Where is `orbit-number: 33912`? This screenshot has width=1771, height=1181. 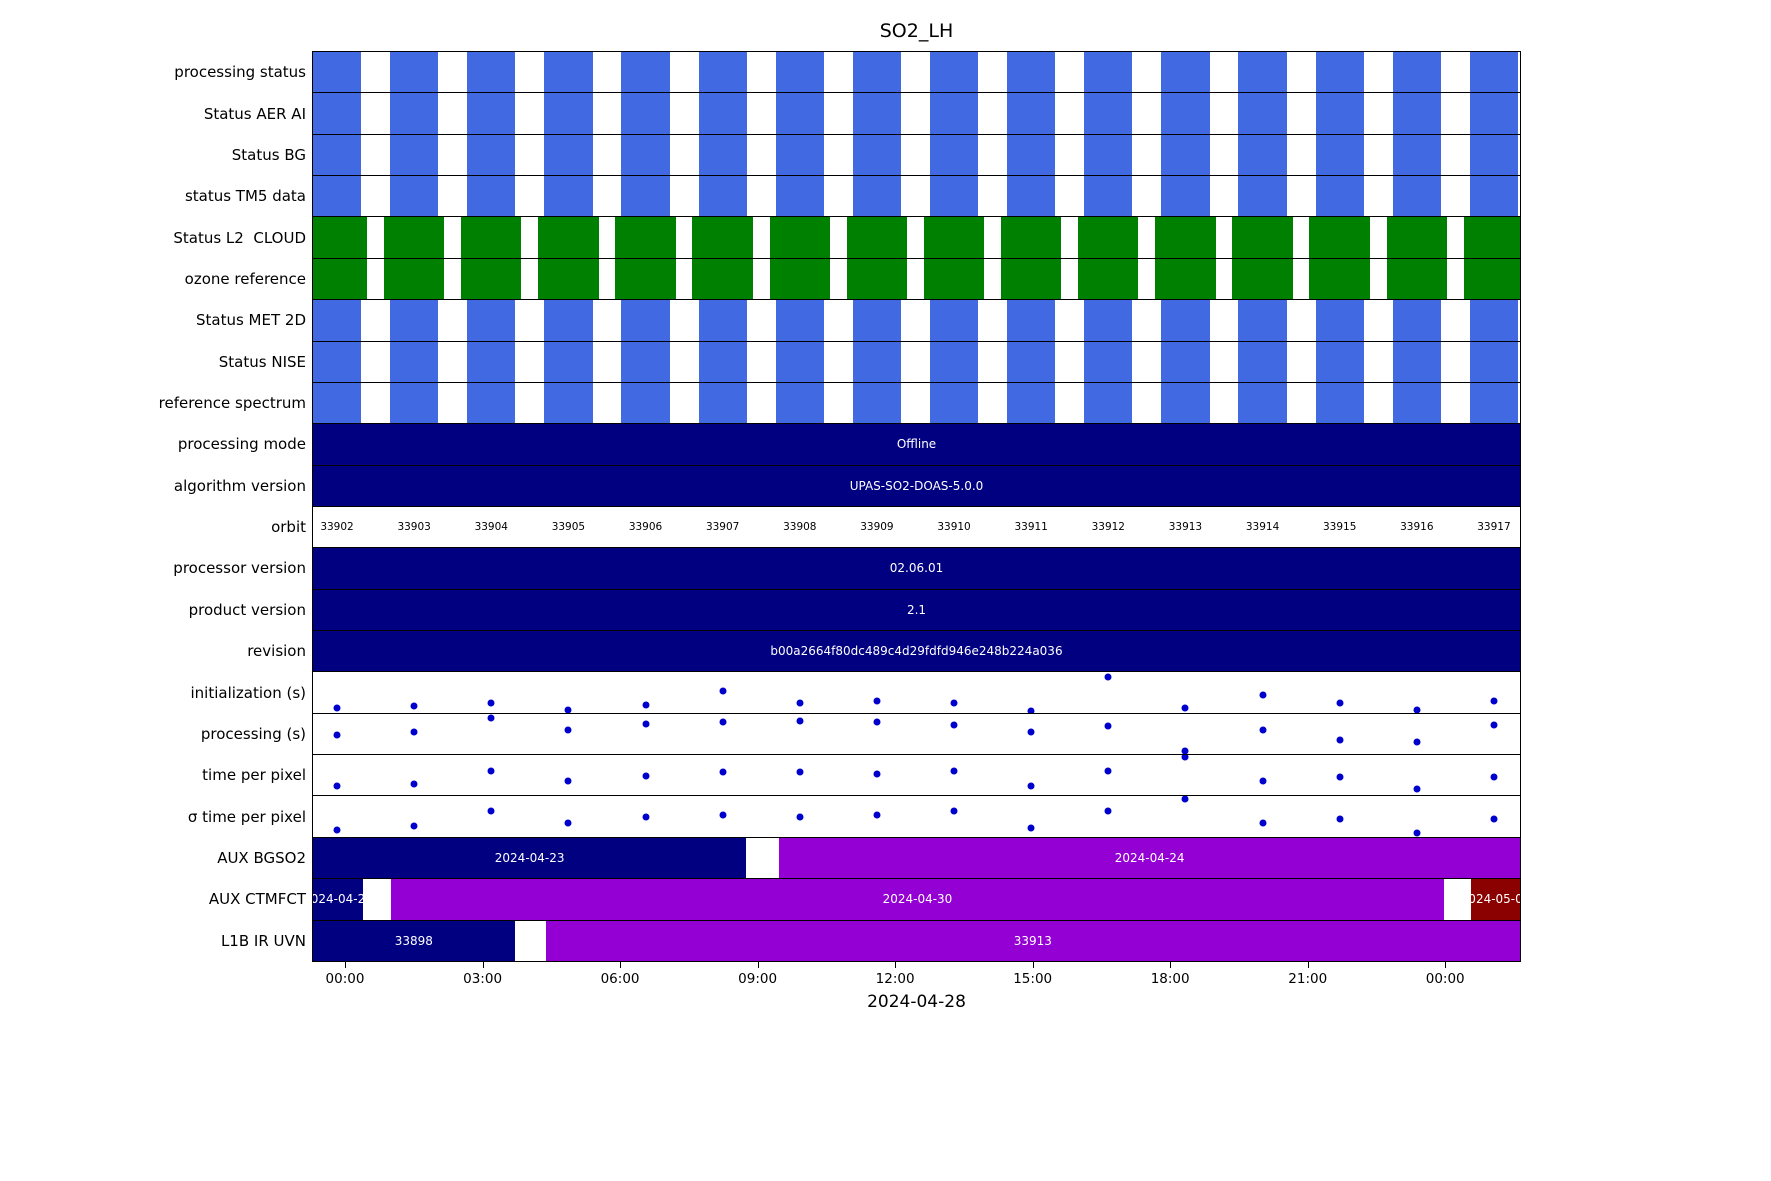
orbit-number: 33912 is located at coordinates (1108, 527).